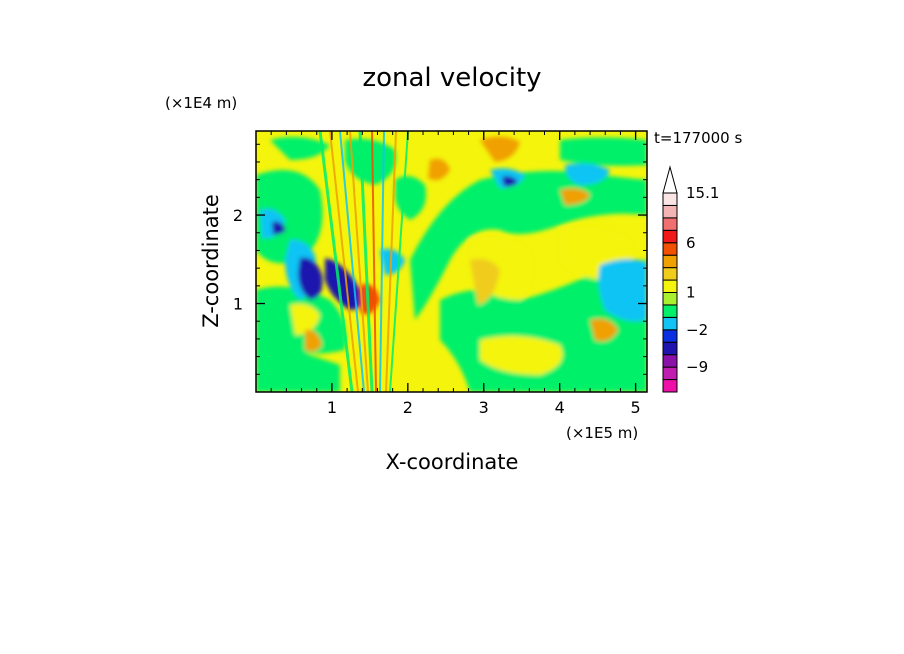 The height and width of the screenshot is (654, 904). Describe the element at coordinates (702, 193) in the screenshot. I see `colorbar-label: 15.1` at that location.